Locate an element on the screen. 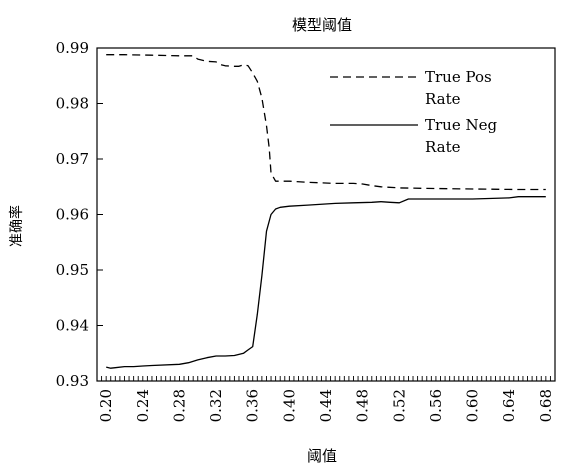 The image size is (561, 466). y-tick-label: 0.99 is located at coordinates (72, 48).